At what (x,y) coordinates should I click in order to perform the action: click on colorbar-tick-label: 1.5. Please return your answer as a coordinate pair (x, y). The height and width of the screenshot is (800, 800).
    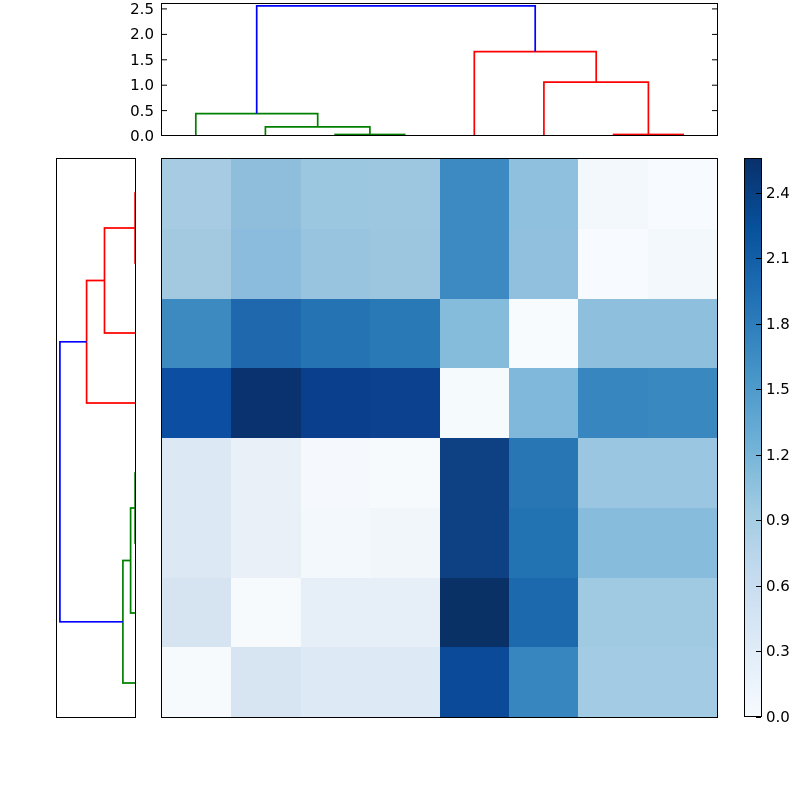
    Looking at the image, I should click on (778, 389).